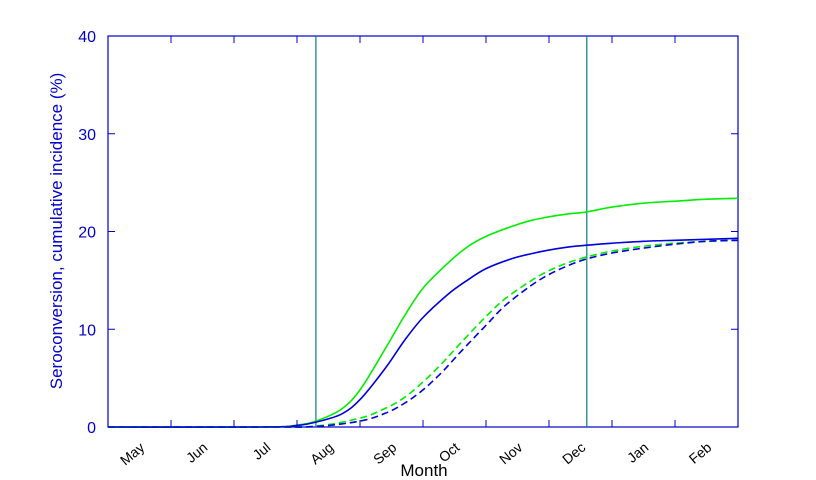 The image size is (816, 480). What do you see at coordinates (261, 451) in the screenshot?
I see `x-tick-label: Jul` at bounding box center [261, 451].